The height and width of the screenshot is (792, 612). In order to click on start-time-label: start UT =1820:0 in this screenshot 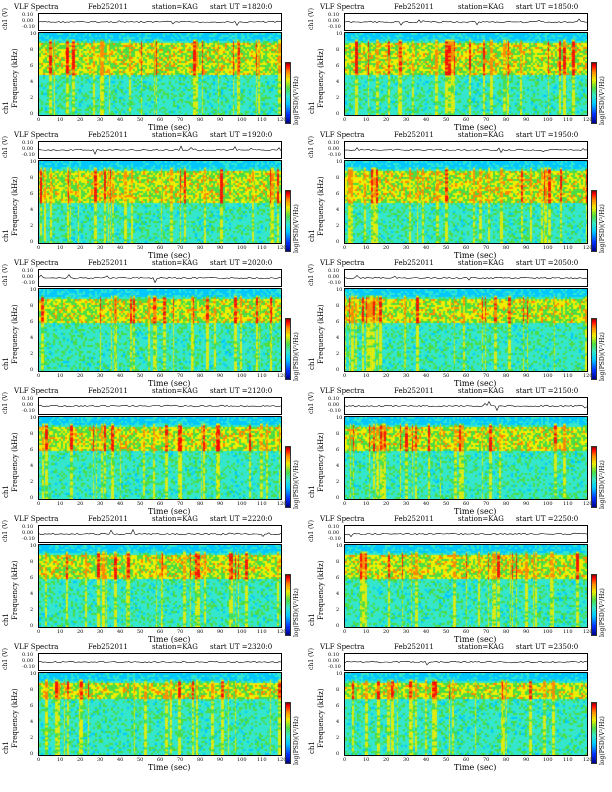, I will do `click(241, 7)`.